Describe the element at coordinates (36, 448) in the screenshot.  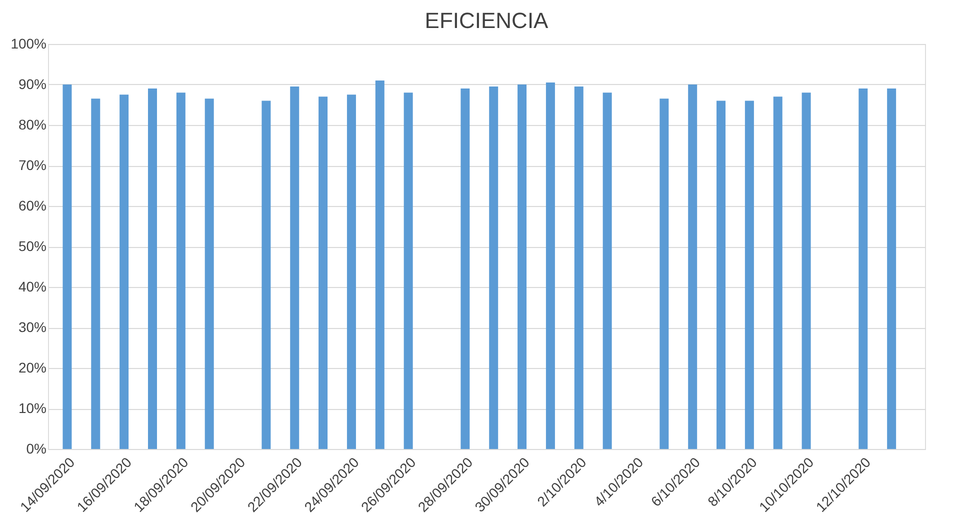
I see `y-tick-label: 0%` at that location.